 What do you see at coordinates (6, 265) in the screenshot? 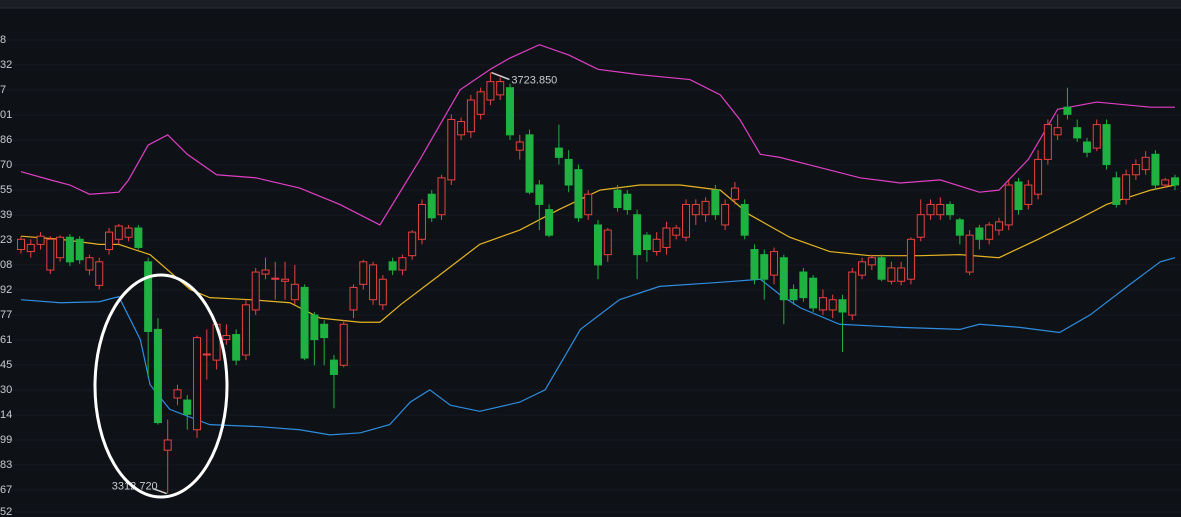
I see `y-tick-label: 08` at bounding box center [6, 265].